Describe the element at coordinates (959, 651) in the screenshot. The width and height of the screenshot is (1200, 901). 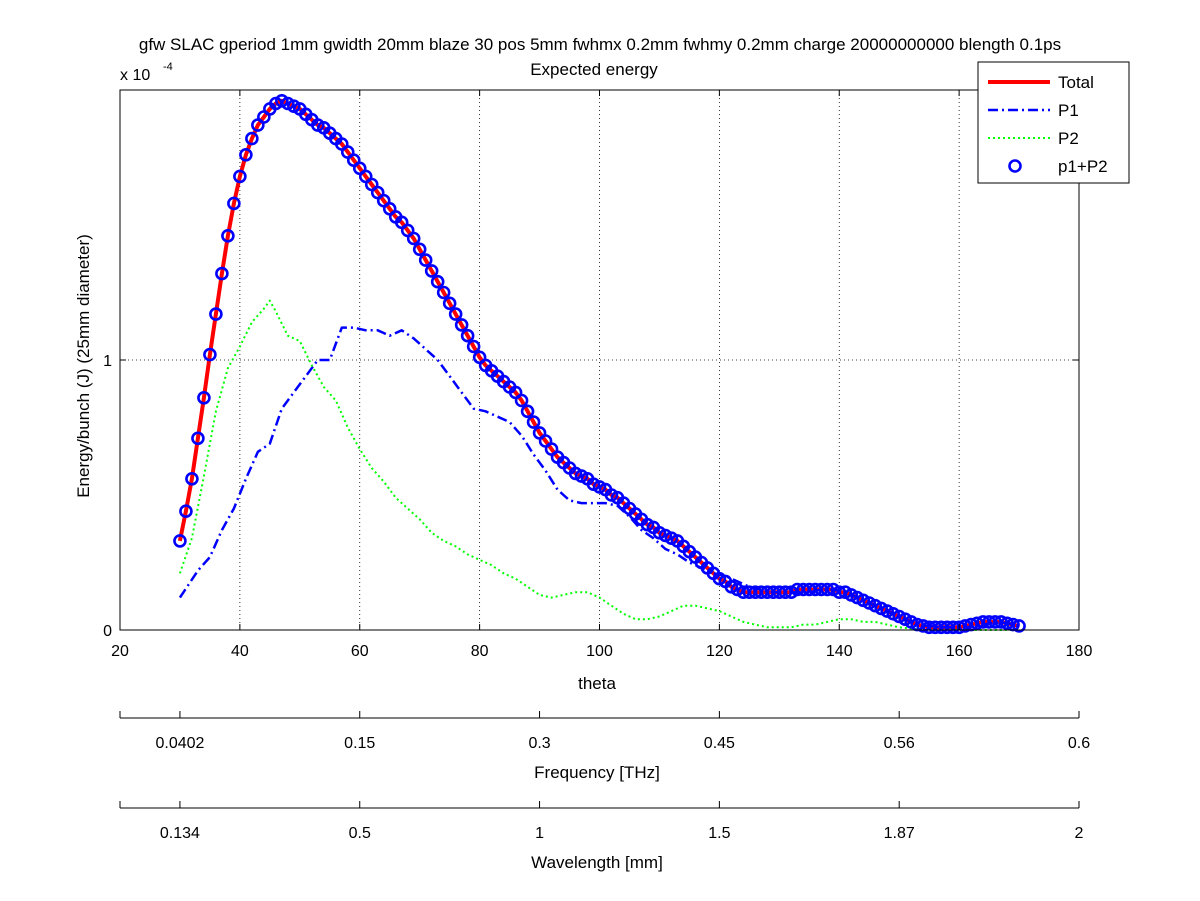
I see `x-tick-label: 160` at that location.